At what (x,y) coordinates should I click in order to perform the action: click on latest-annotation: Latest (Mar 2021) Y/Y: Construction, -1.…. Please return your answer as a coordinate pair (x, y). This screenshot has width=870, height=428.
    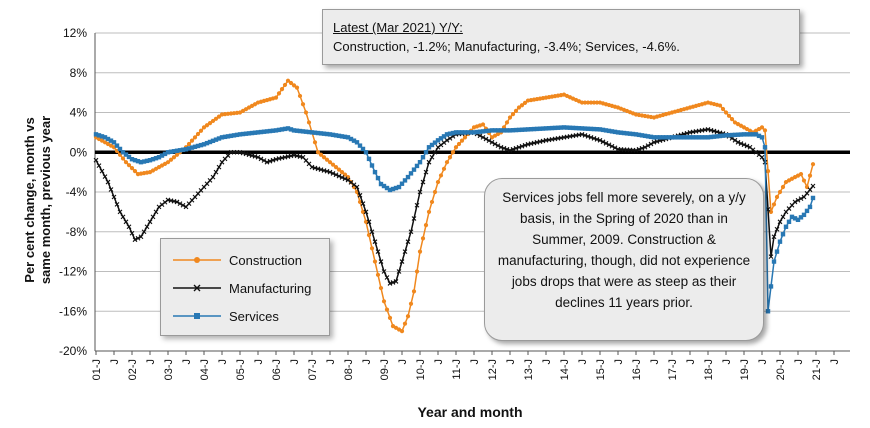
    Looking at the image, I should click on (561, 37).